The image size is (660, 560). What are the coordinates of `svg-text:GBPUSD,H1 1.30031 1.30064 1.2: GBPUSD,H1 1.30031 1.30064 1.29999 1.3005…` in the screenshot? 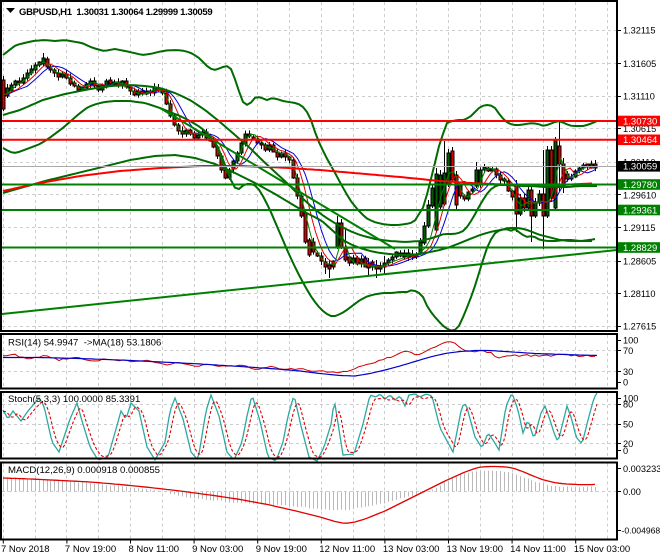 It's located at (115, 12).